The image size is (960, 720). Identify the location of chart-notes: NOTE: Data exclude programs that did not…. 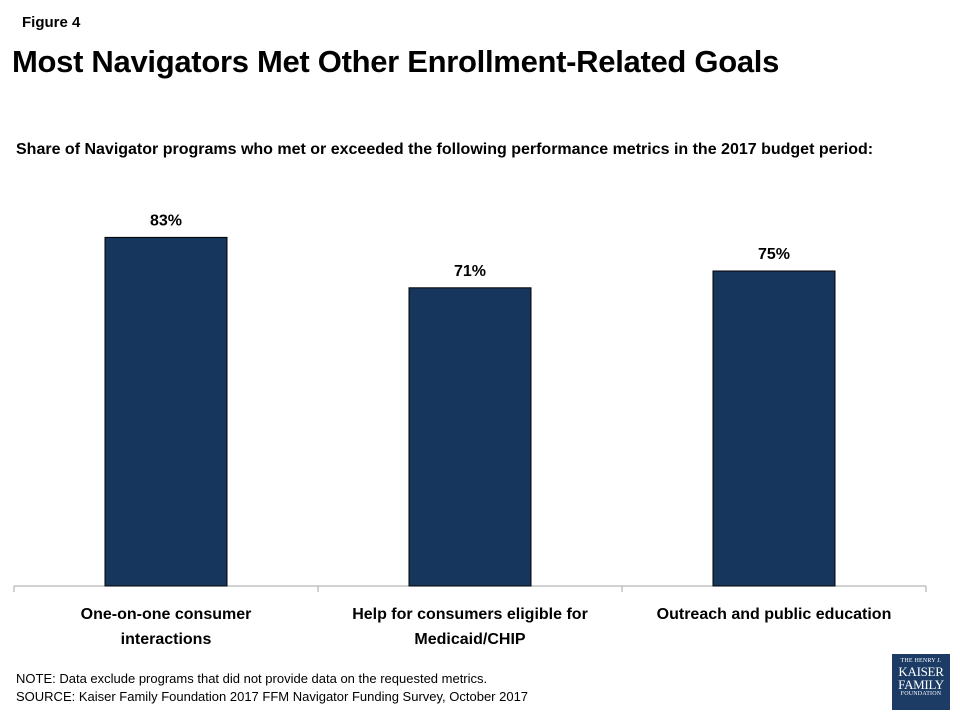
(272, 688).